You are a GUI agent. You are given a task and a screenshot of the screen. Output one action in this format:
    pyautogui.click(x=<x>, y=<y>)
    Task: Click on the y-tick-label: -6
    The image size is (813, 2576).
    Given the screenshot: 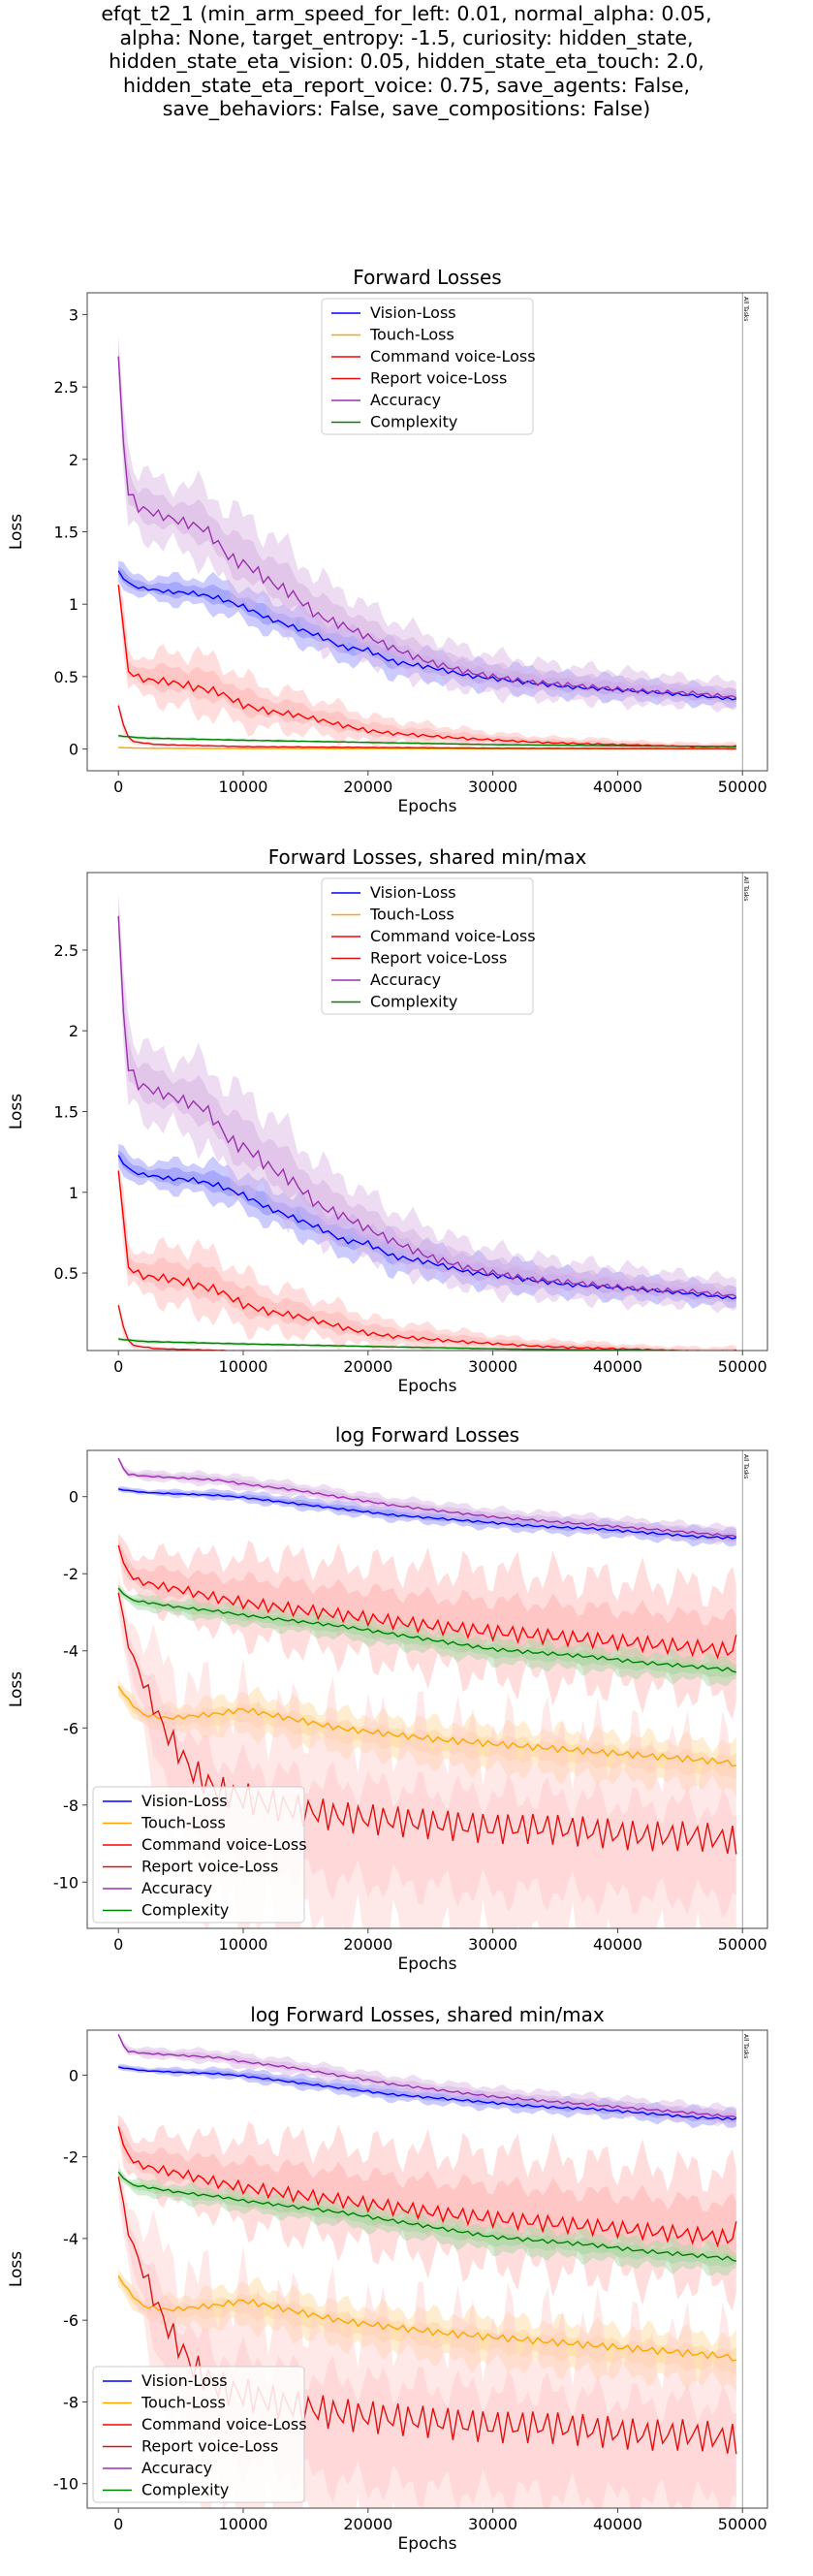 What is the action you would take?
    pyautogui.click(x=70, y=2321)
    